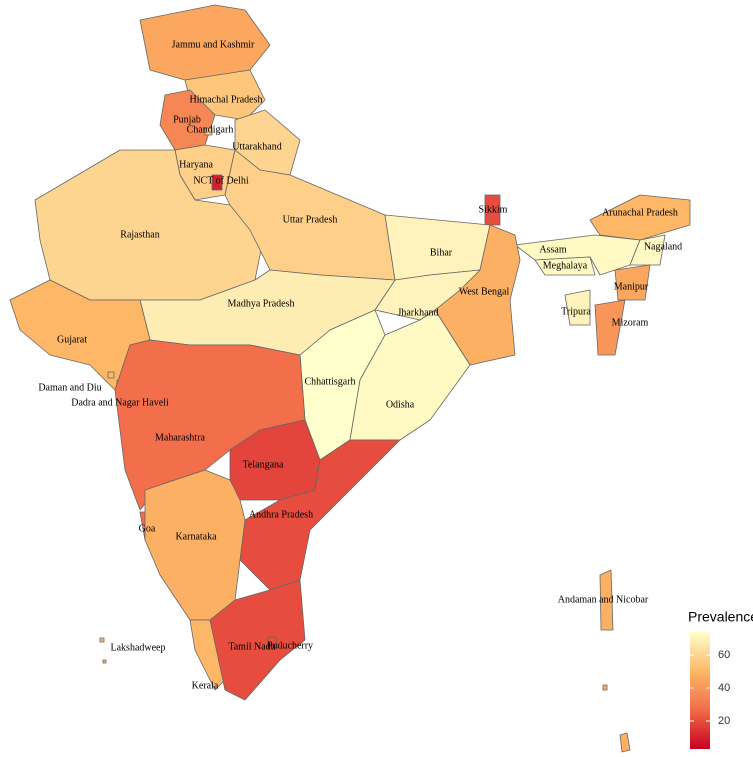 The image size is (753, 757). Describe the element at coordinates (576, 311) in the screenshot. I see `region-label: Tripura` at that location.